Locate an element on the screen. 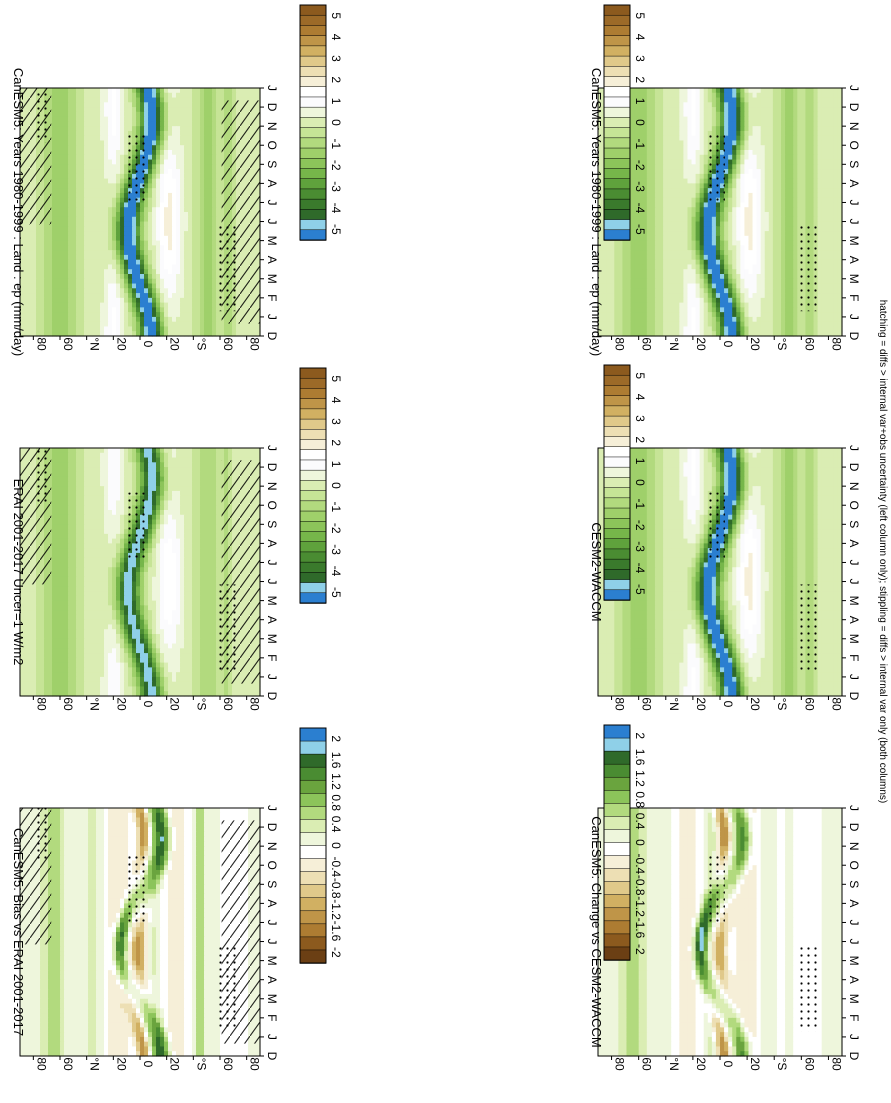 Image resolution: width=891 pixels, height=1103 pixels. lat-tick-label: 60 is located at coordinates (68, 344).